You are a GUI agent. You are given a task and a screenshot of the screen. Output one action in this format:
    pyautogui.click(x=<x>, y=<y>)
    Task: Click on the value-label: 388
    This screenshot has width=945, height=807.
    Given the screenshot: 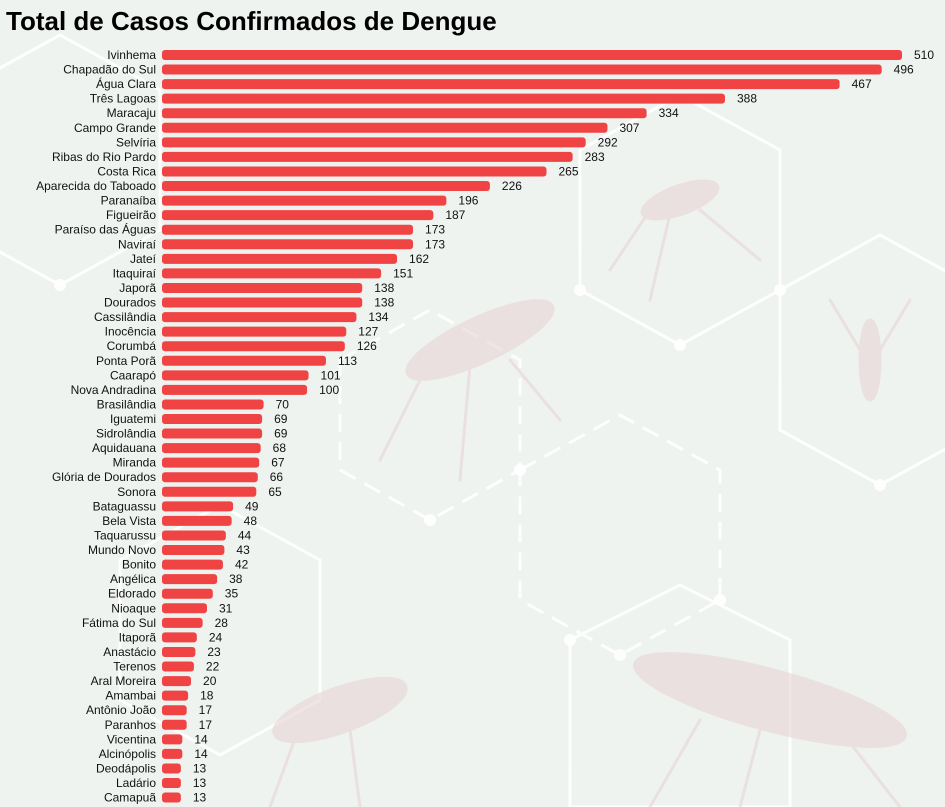 What is the action you would take?
    pyautogui.click(x=747, y=99)
    